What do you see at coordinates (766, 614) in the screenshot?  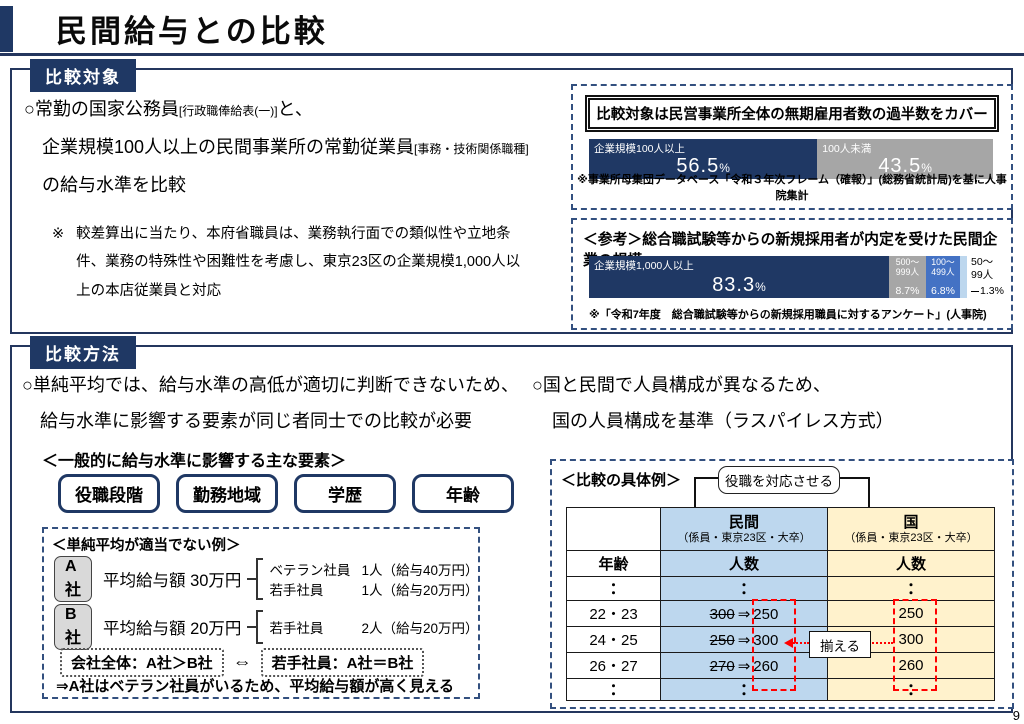 I see `new-value: 250` at bounding box center [766, 614].